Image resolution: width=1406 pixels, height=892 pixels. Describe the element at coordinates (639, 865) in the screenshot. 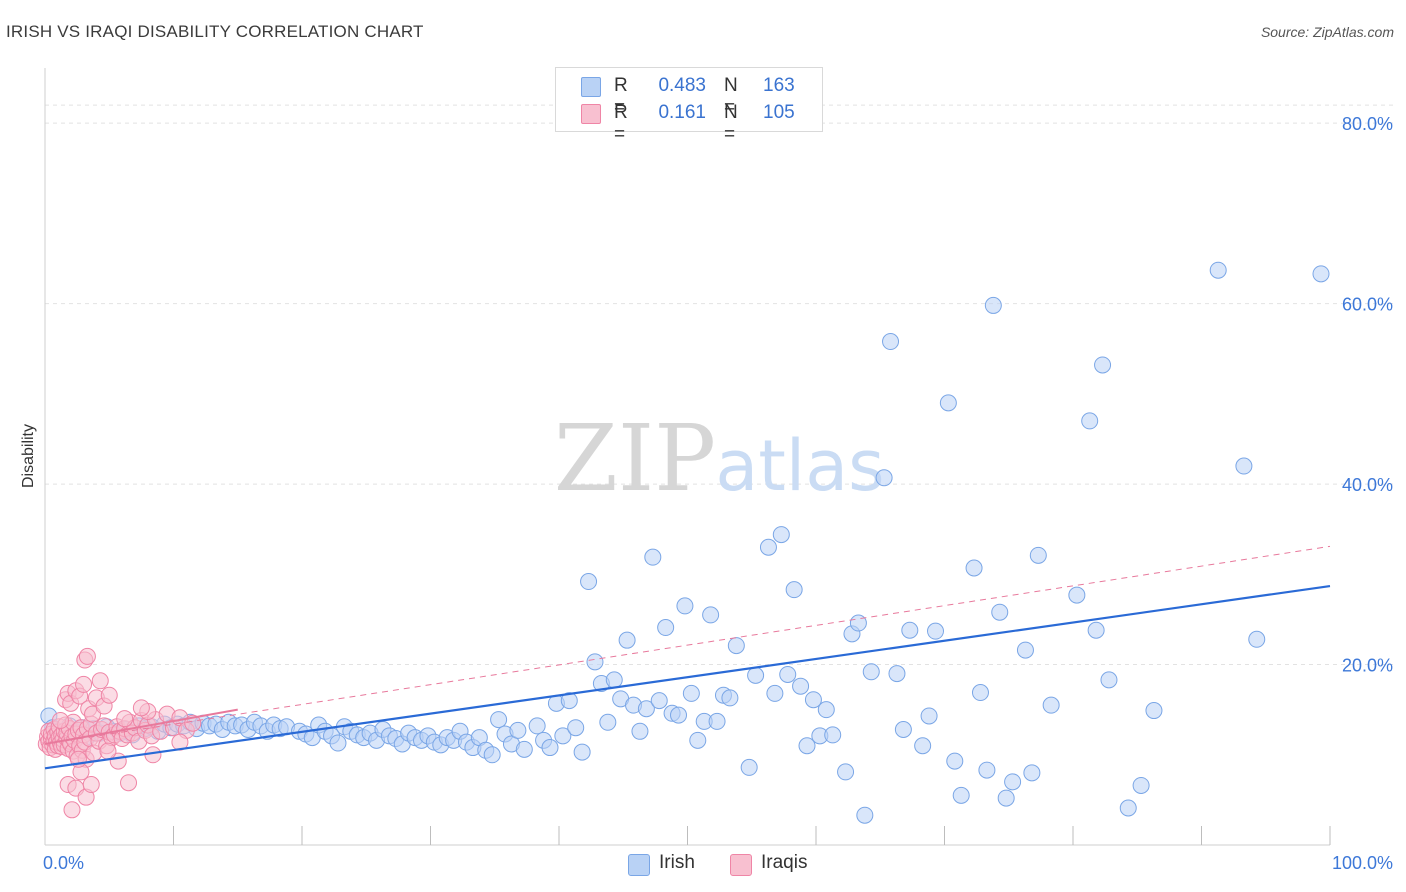

I see `irish-legend-swatch` at that location.